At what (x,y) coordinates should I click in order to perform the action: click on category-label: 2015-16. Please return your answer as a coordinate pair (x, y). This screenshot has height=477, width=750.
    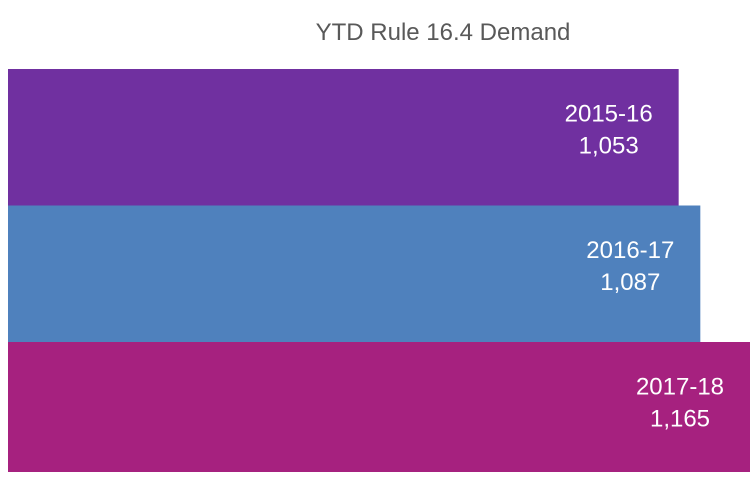
    Looking at the image, I should click on (609, 113).